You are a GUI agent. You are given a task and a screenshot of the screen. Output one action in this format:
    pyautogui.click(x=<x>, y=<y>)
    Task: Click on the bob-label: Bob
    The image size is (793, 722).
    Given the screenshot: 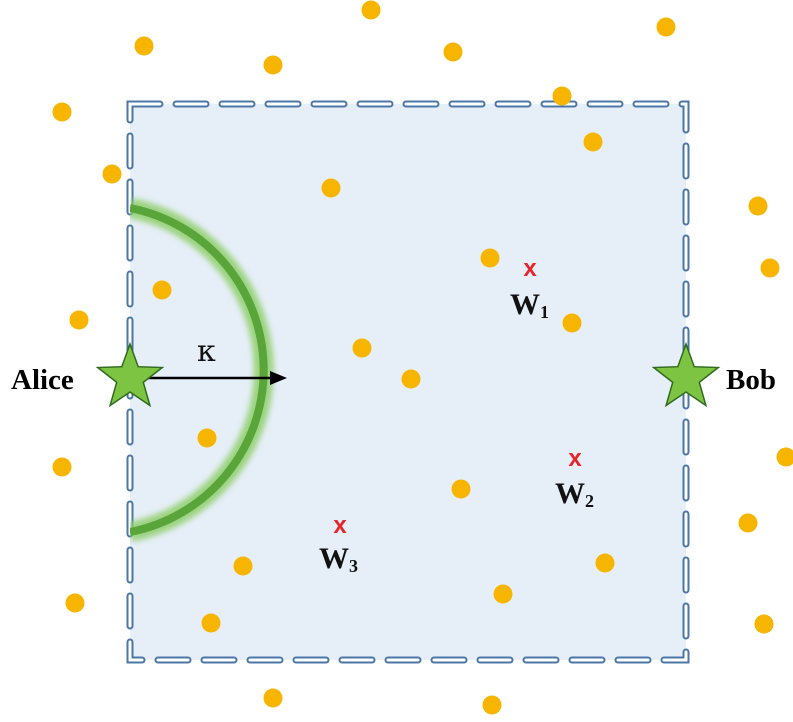 What is the action you would take?
    pyautogui.click(x=751, y=380)
    